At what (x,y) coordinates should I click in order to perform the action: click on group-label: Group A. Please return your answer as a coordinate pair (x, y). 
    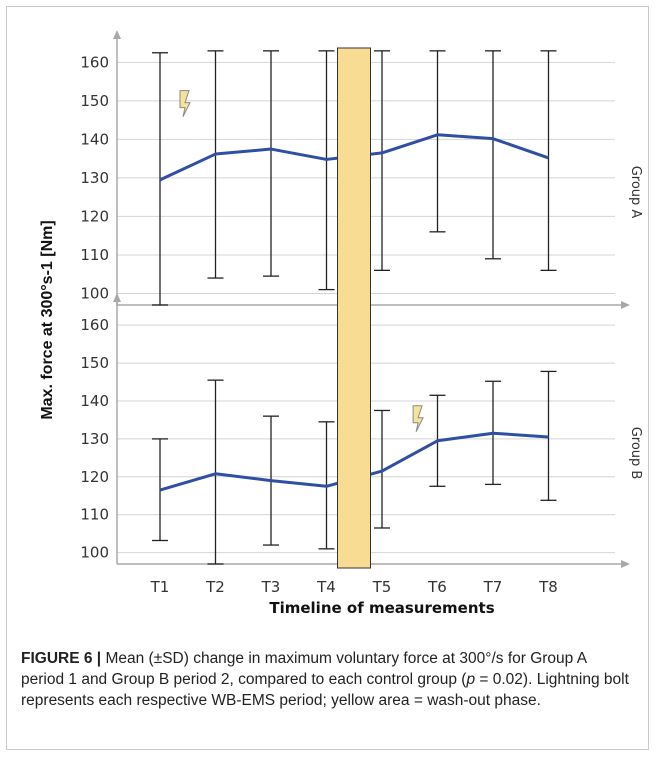
    Looking at the image, I should click on (635, 192).